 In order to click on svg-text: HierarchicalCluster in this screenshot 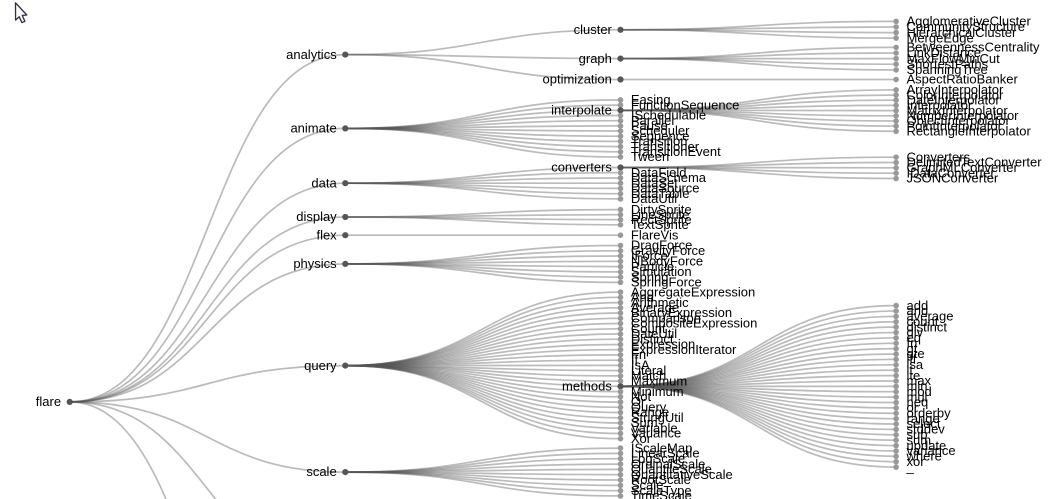, I will do `click(962, 32)`.